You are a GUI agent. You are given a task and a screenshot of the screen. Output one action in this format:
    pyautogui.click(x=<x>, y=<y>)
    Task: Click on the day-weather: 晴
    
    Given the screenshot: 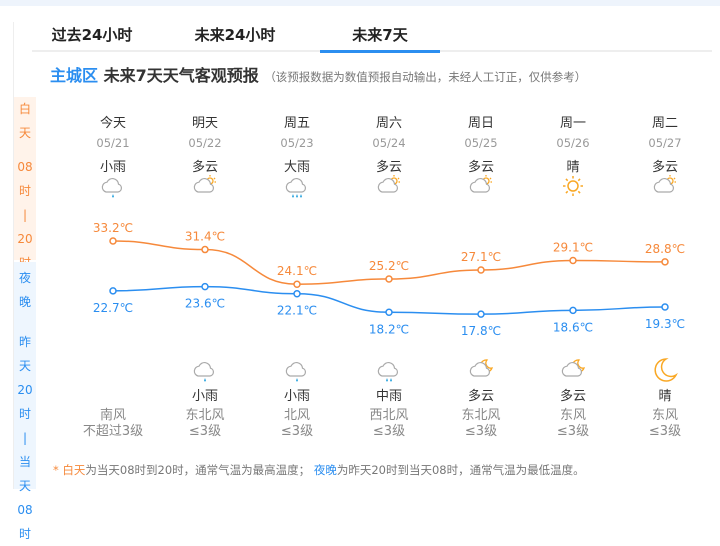 What is the action you would take?
    pyautogui.click(x=573, y=167)
    